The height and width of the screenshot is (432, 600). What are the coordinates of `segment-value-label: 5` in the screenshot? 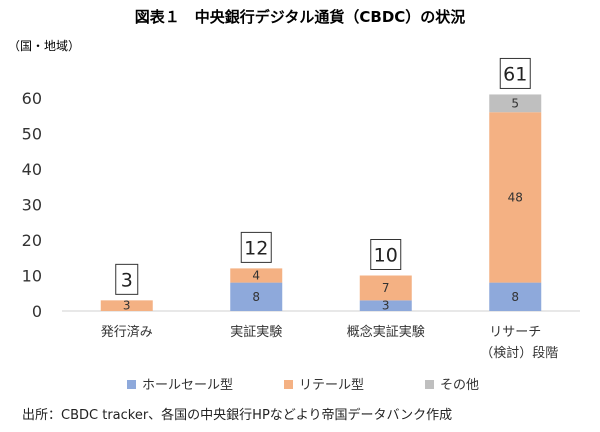 It's located at (515, 103).